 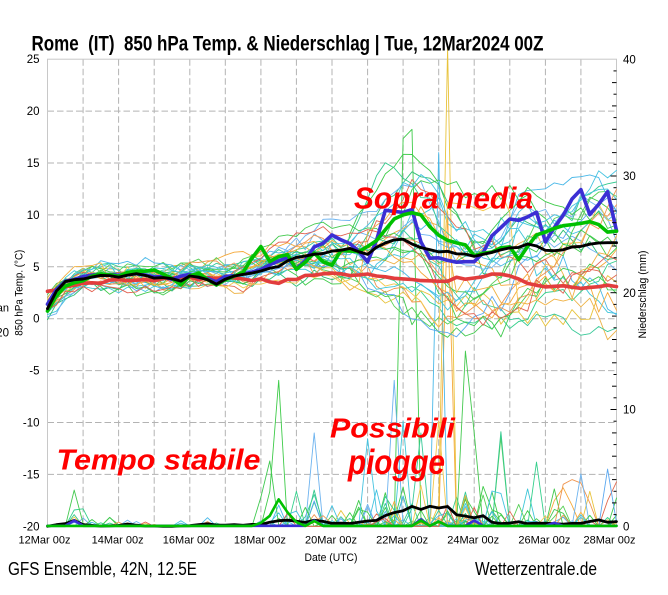 I want to click on svg-text: 40, so click(x=629, y=60).